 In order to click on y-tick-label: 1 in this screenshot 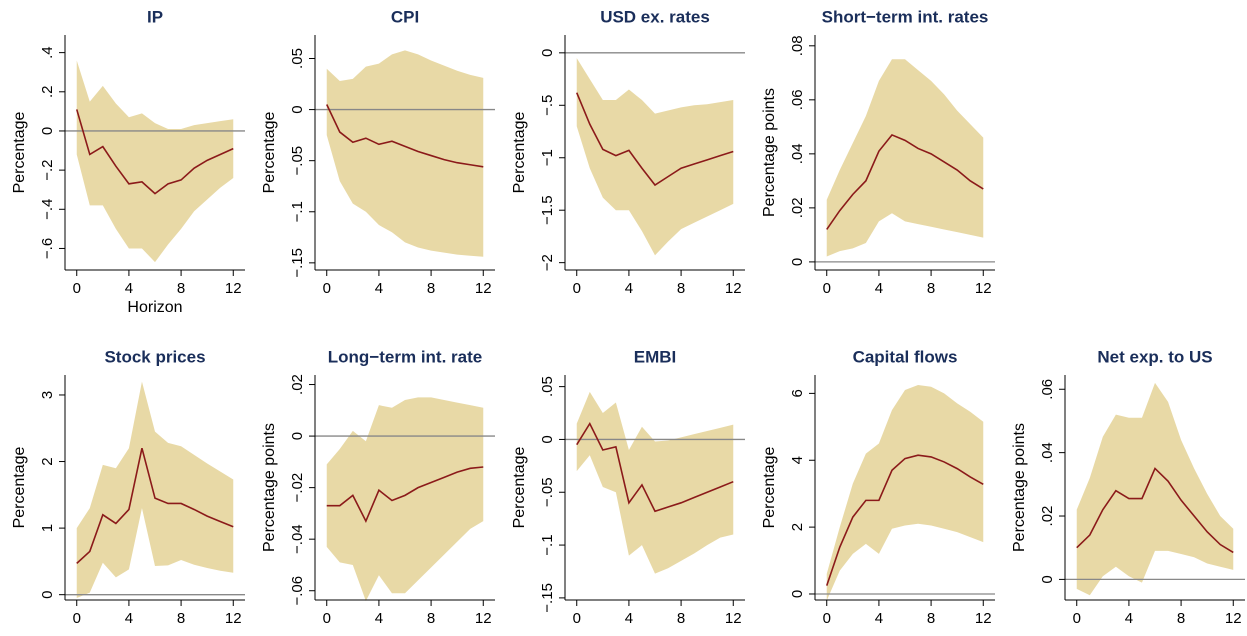, I will do `click(47, 528)`.